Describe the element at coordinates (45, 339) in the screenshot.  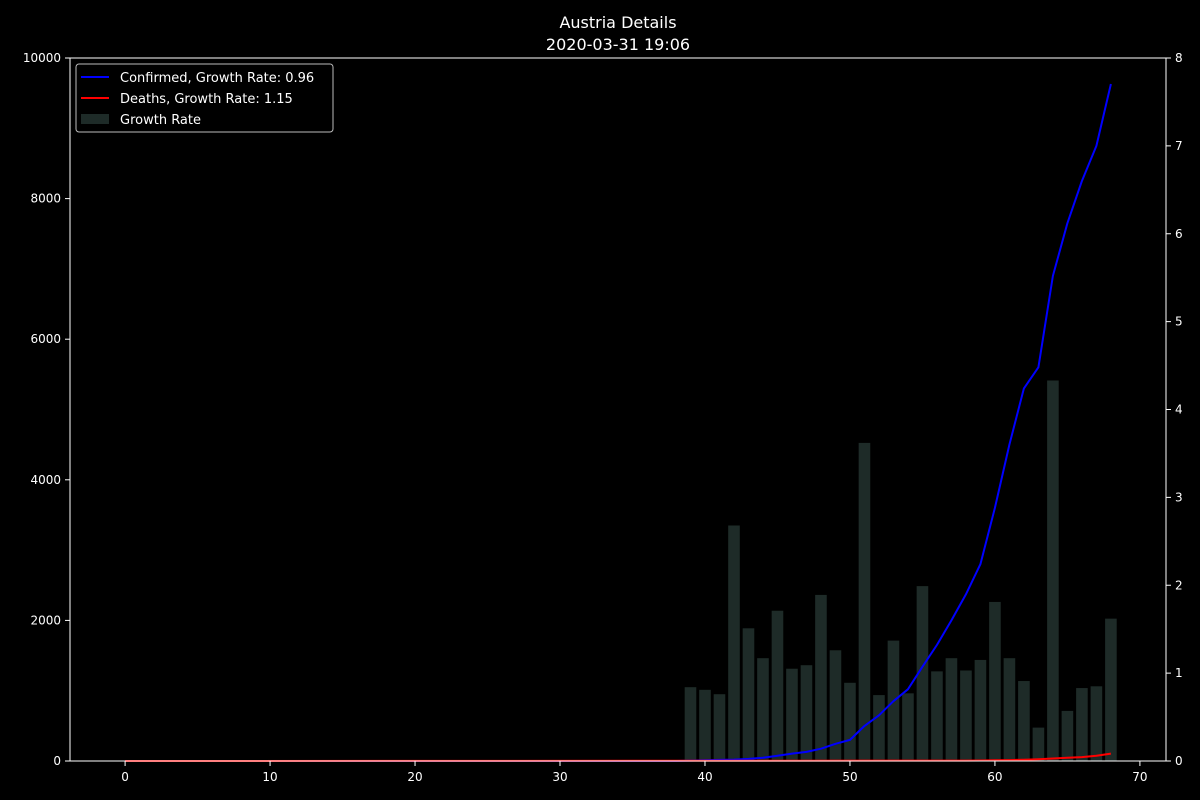
I see `y-left-tick-label: 6000` at that location.